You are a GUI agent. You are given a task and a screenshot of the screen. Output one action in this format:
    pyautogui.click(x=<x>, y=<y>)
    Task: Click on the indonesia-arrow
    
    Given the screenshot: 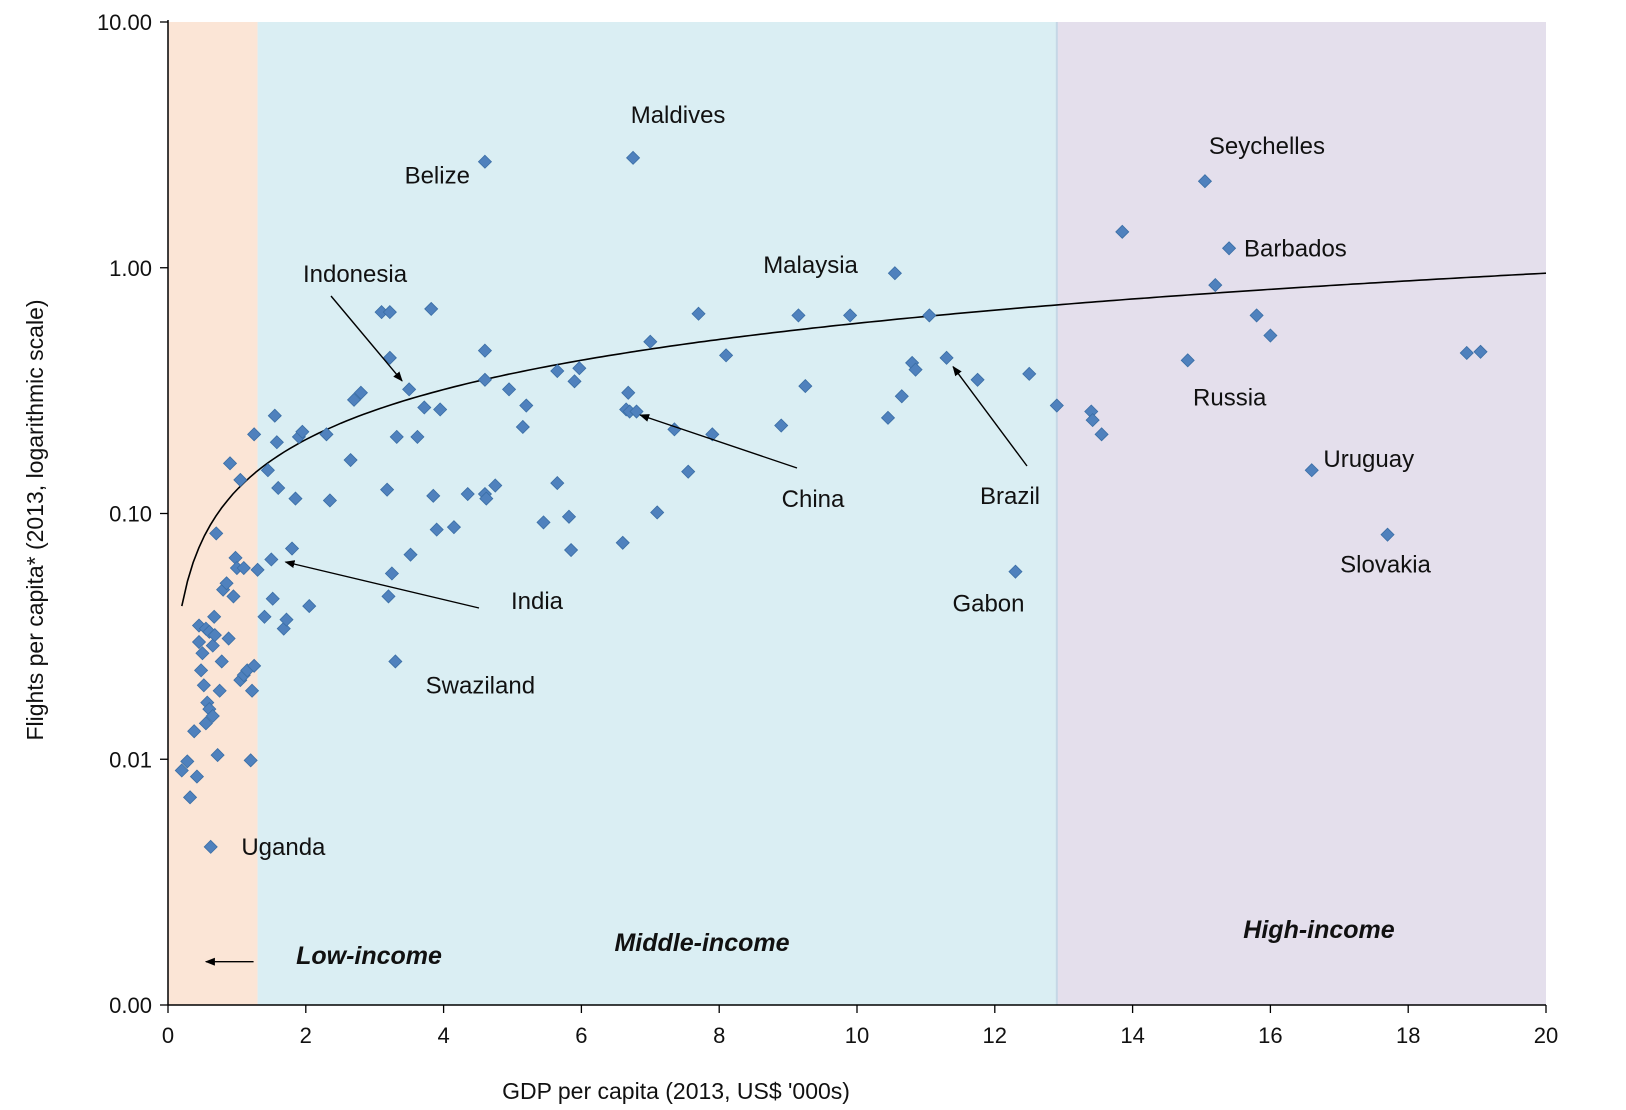 What is the action you would take?
    pyautogui.click(x=366, y=338)
    